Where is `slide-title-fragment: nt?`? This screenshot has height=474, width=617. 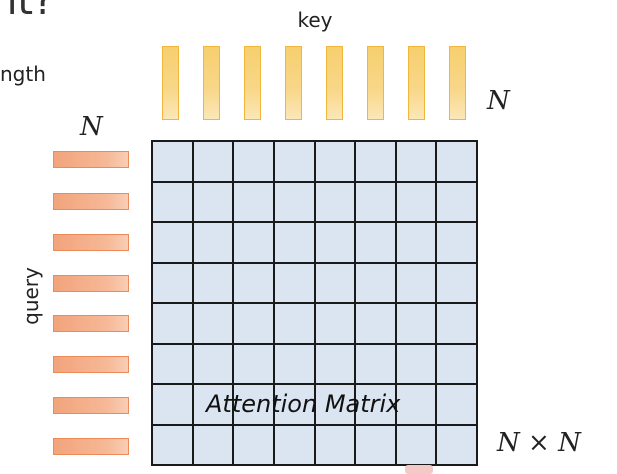 slide-title-fragment: nt? is located at coordinates (27, 12).